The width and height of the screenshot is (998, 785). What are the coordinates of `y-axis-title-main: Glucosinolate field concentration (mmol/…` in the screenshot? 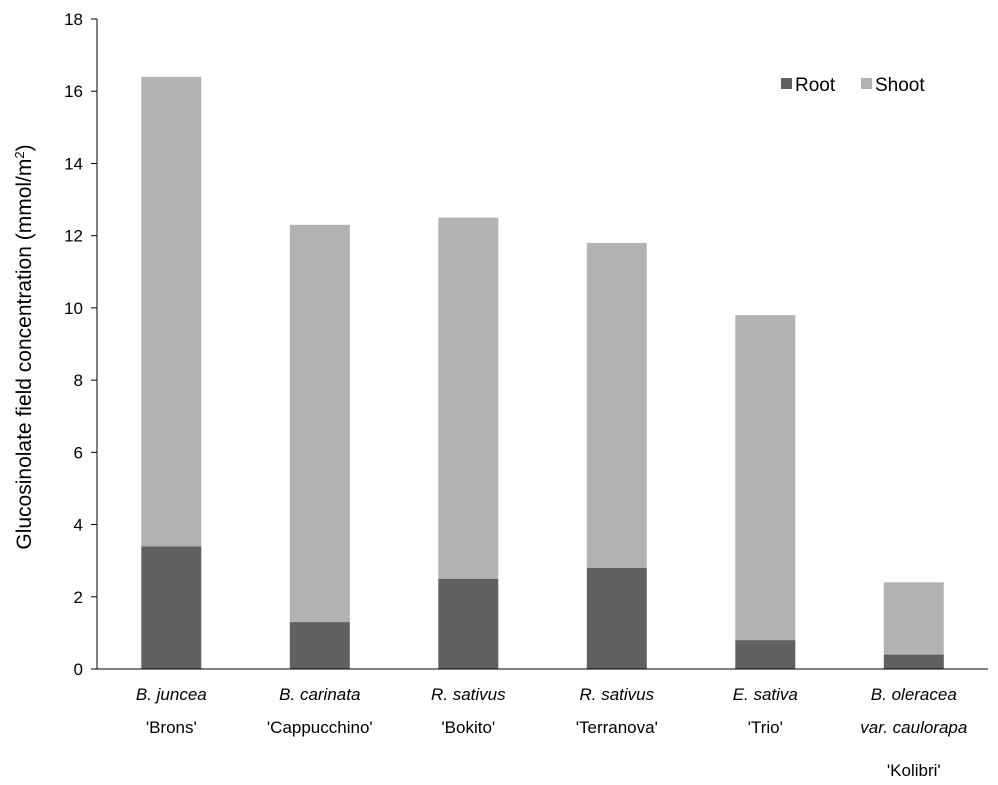 It's located at (24, 354).